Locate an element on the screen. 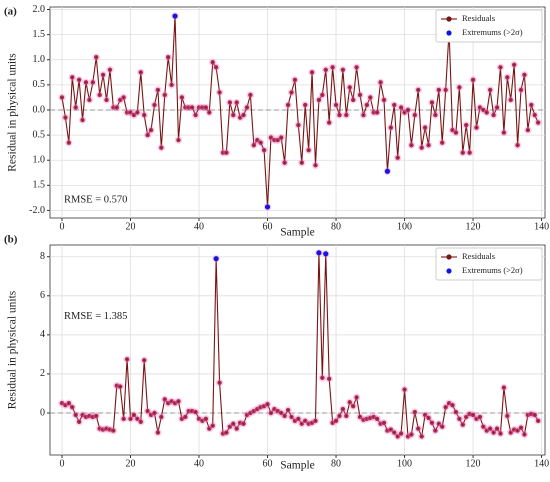 This screenshot has height=482, width=550. y-tick-label: 2 is located at coordinates (42, 373).